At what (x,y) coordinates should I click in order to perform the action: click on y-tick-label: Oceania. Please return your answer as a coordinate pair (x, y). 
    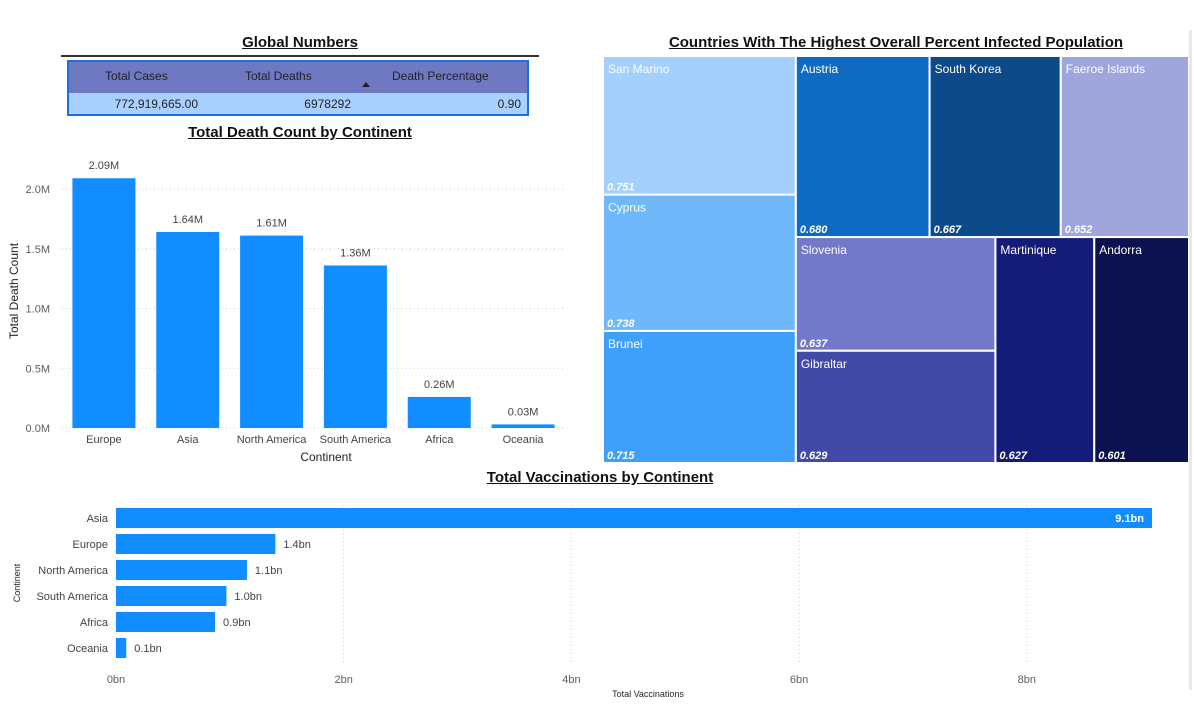
    Looking at the image, I should click on (88, 649).